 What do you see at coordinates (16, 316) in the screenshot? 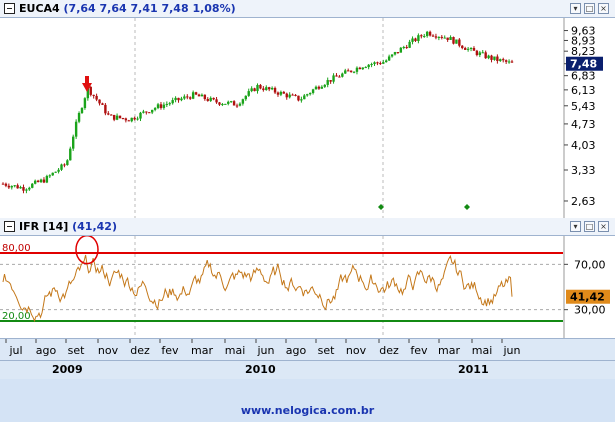
I see `ifr-low-level-label: 20,00` at bounding box center [16, 316].